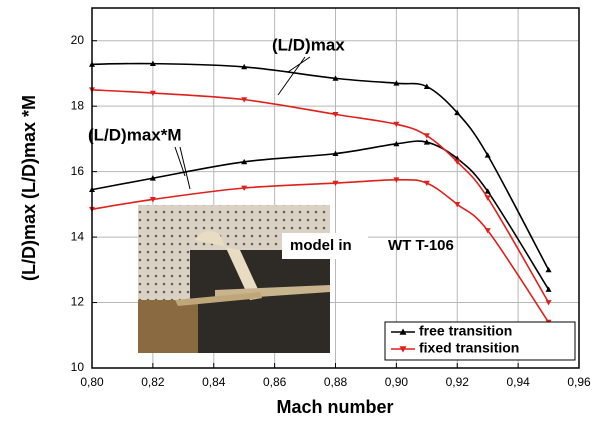 The height and width of the screenshot is (423, 604). Describe the element at coordinates (92, 382) in the screenshot. I see `x-tick-label: 0,80` at that location.